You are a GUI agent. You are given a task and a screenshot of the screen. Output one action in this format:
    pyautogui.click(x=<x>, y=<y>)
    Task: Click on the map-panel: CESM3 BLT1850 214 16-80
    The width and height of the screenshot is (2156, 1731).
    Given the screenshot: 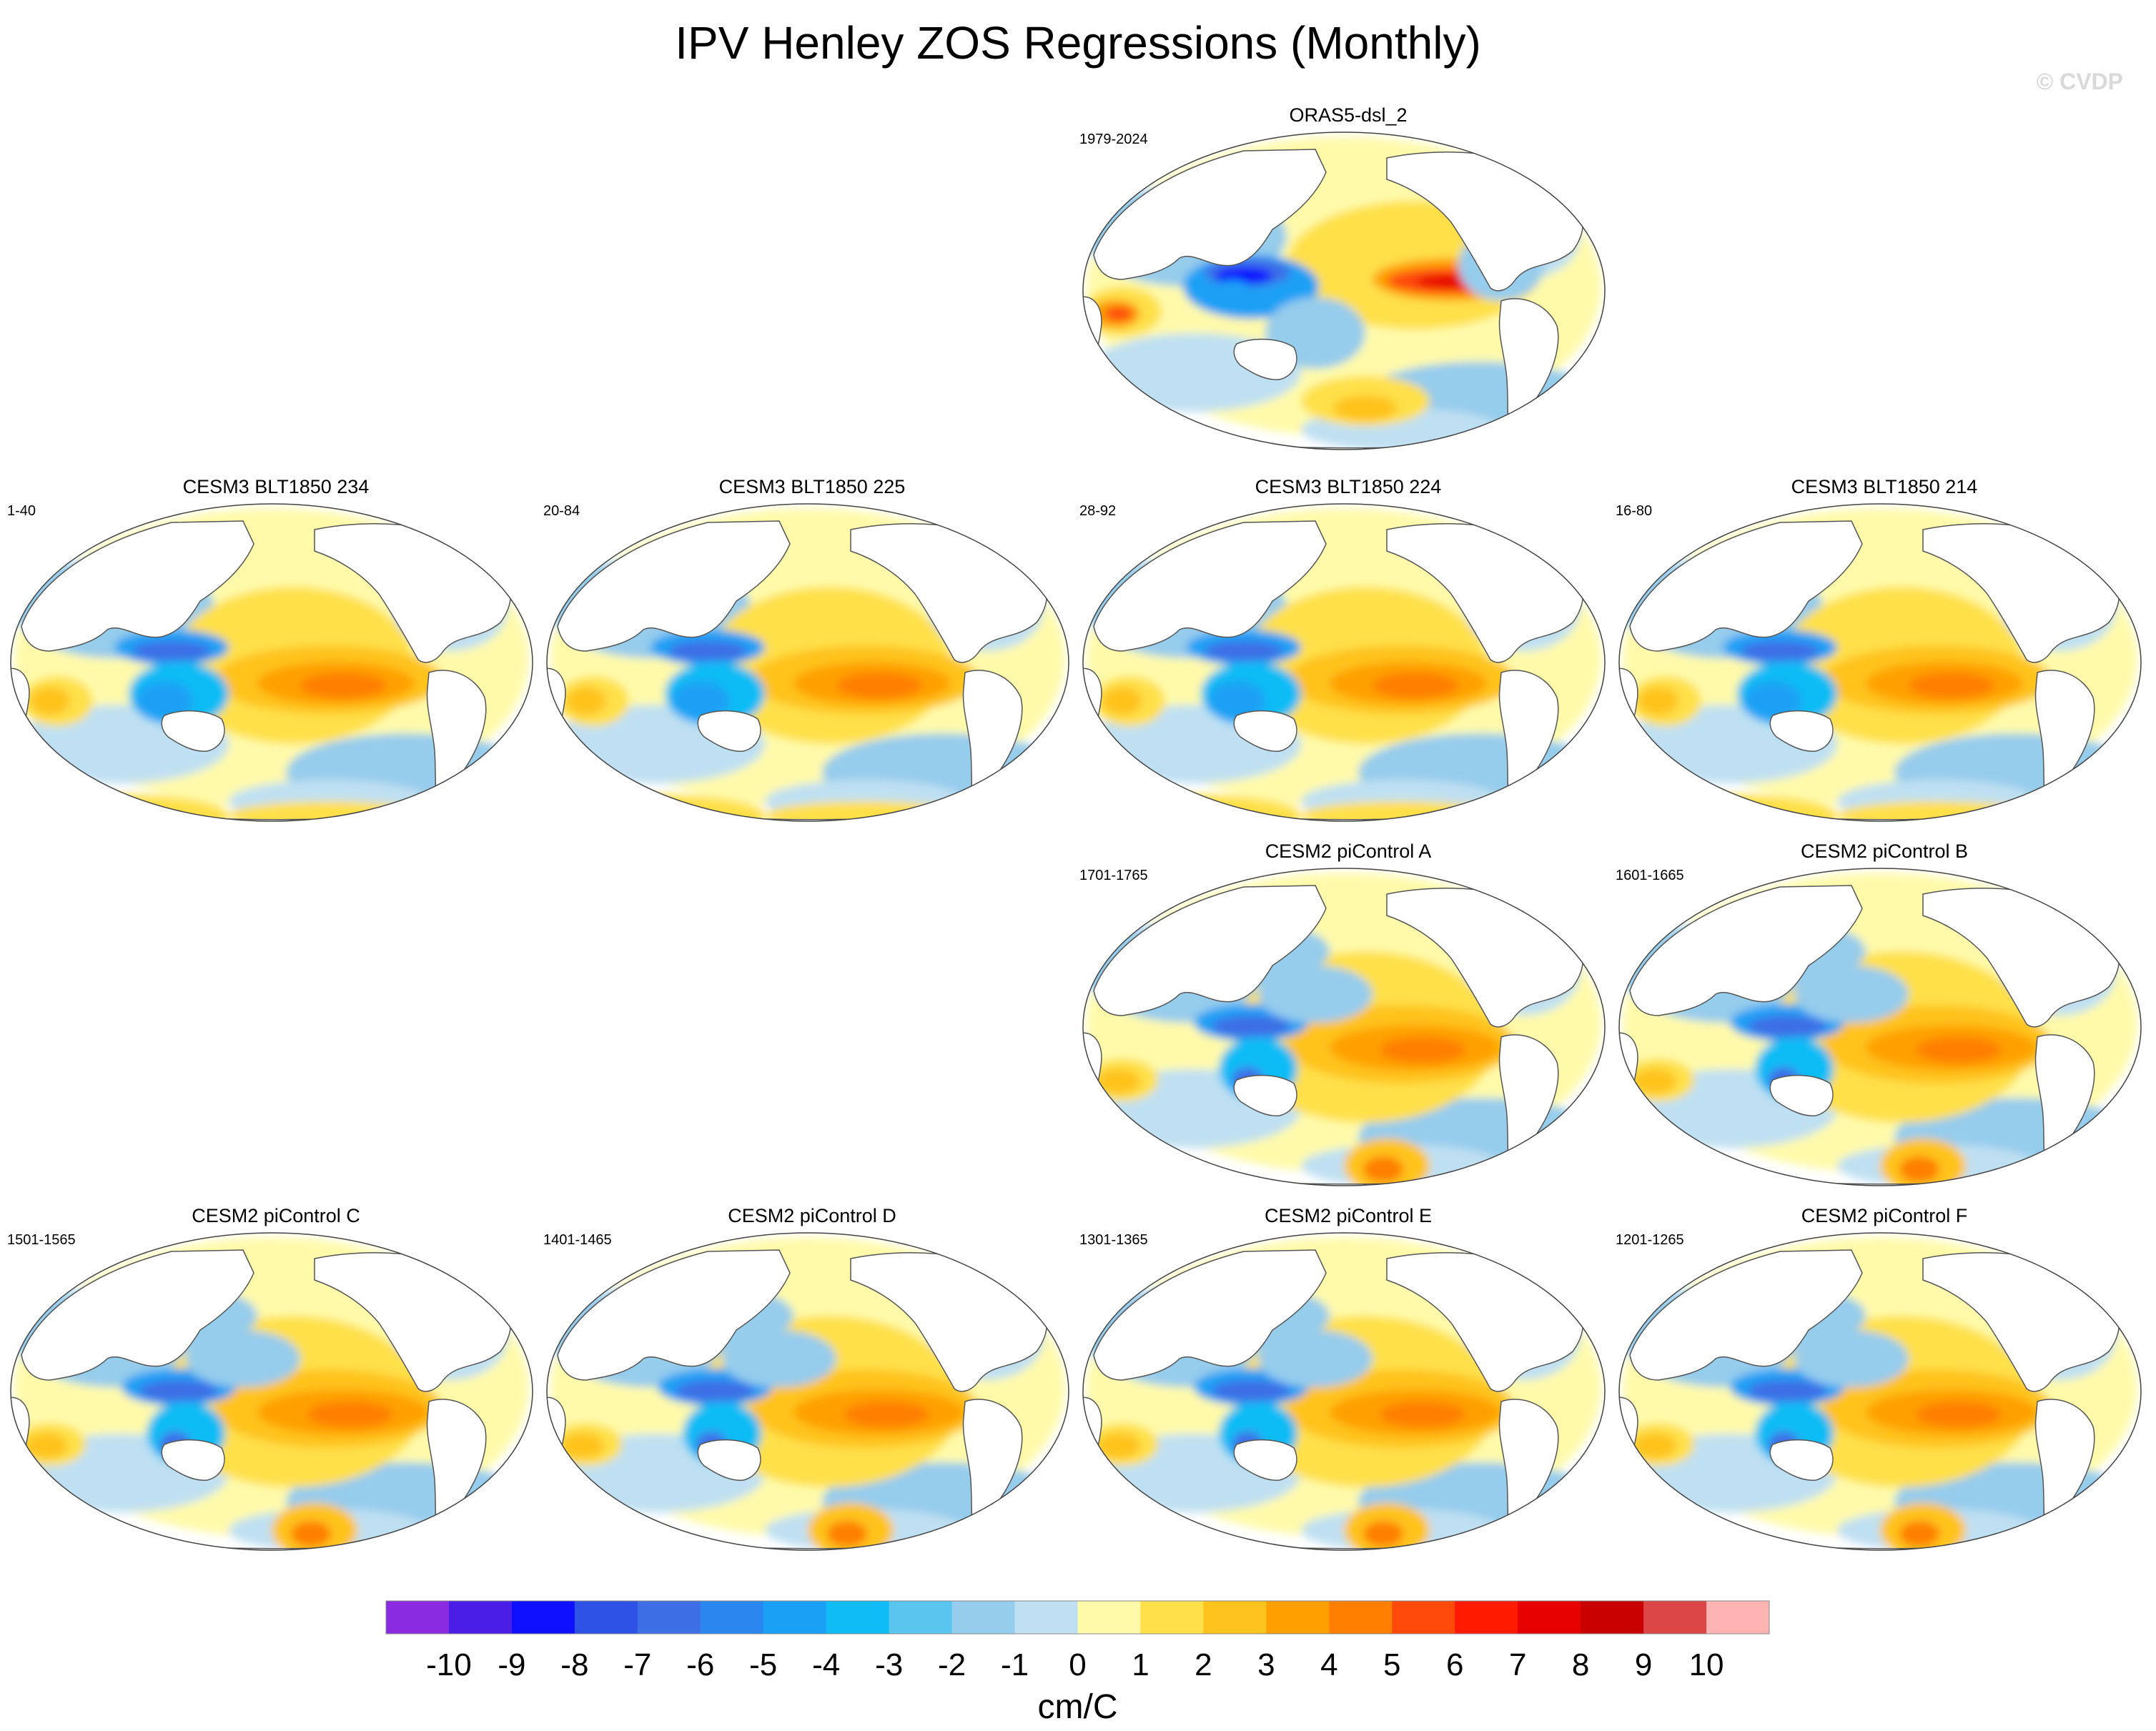 What is the action you would take?
    pyautogui.click(x=1884, y=649)
    